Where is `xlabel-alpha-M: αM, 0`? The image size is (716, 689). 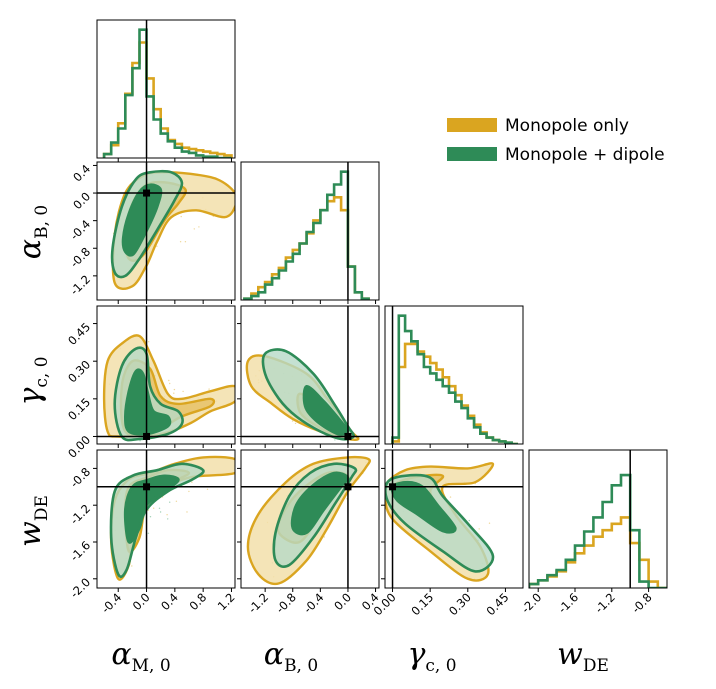
xlabel-alpha-M: αM, 0 is located at coordinates (140, 656).